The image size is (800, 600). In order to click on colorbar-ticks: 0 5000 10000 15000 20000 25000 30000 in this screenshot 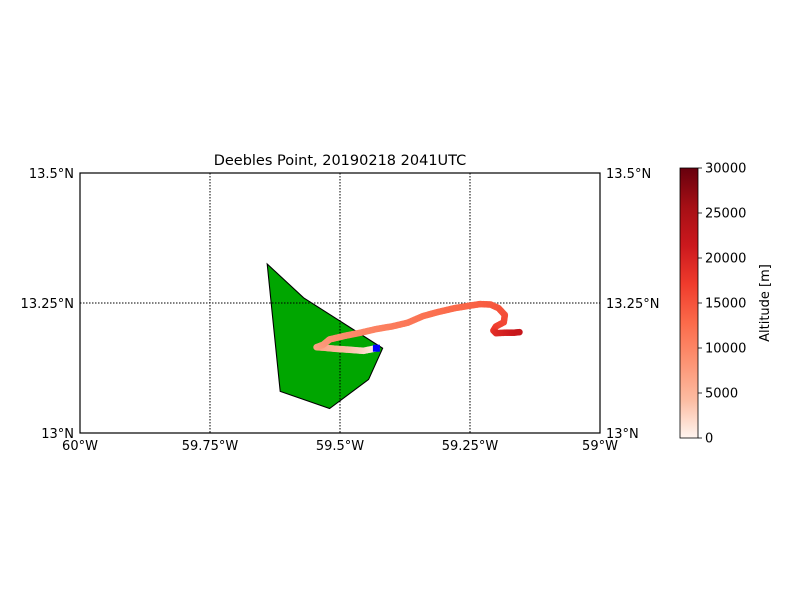, I will do `click(722, 304)`.